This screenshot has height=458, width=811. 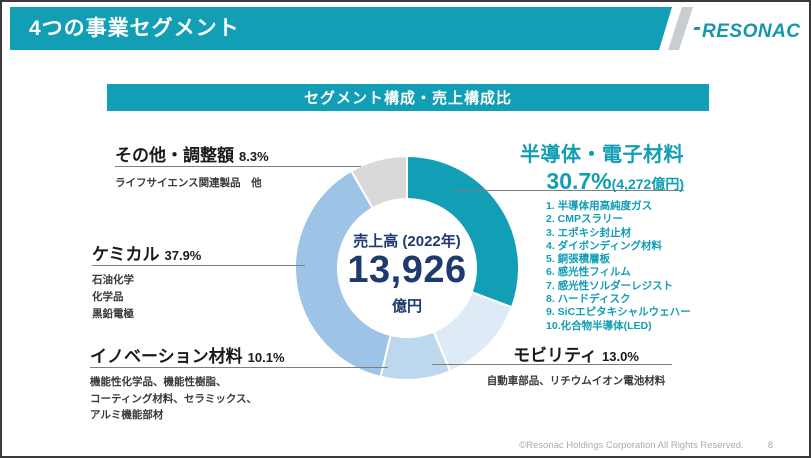 I want to click on header-bar, so click(x=341, y=28).